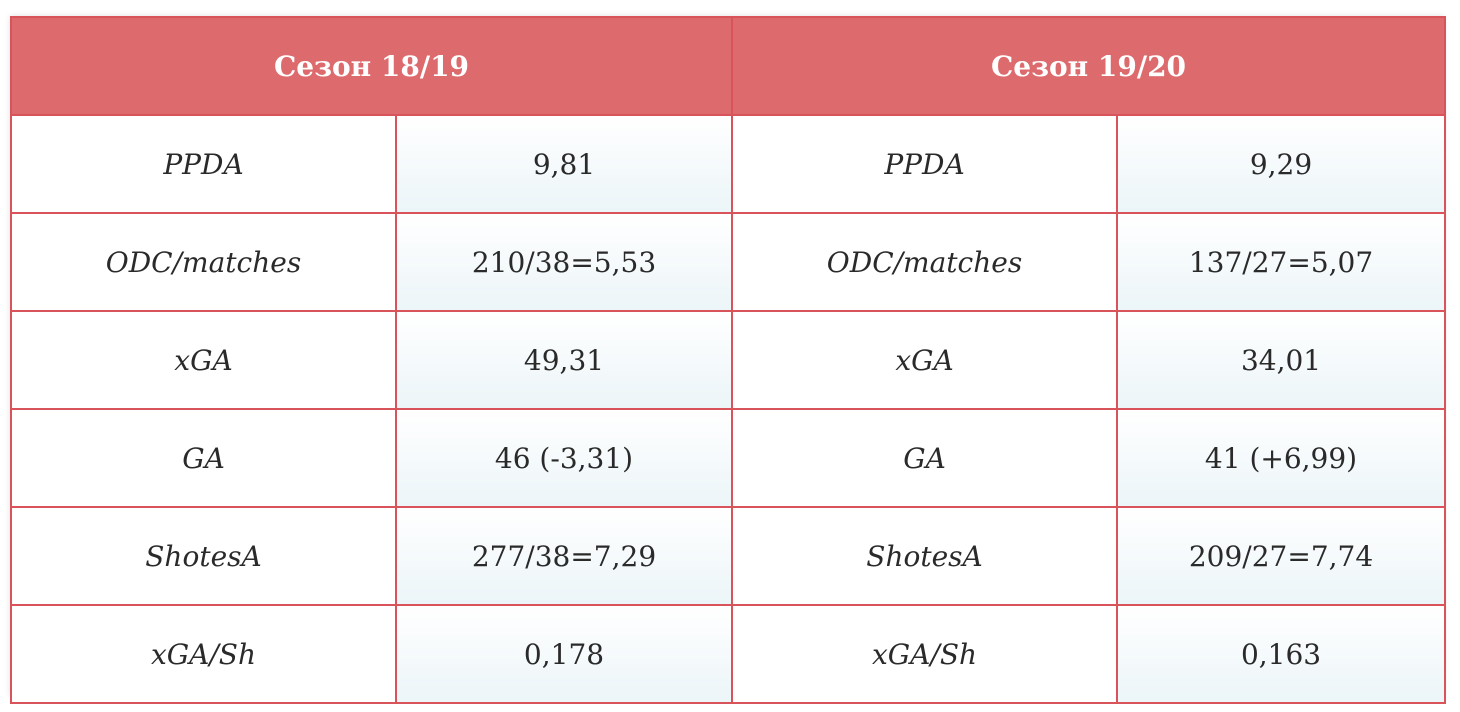 This screenshot has width=1460, height=712. I want to click on metric-value: 49,31, so click(564, 360).